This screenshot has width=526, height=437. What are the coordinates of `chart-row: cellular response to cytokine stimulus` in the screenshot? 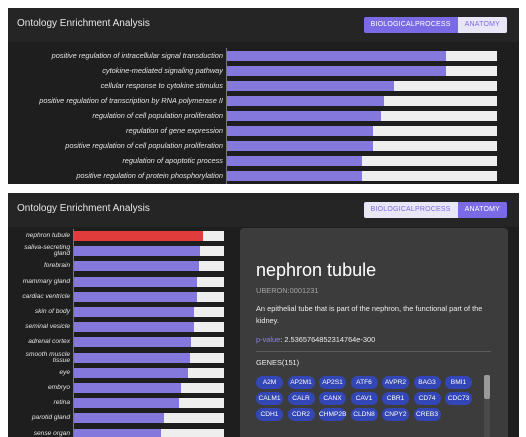 It's located at (263, 85).